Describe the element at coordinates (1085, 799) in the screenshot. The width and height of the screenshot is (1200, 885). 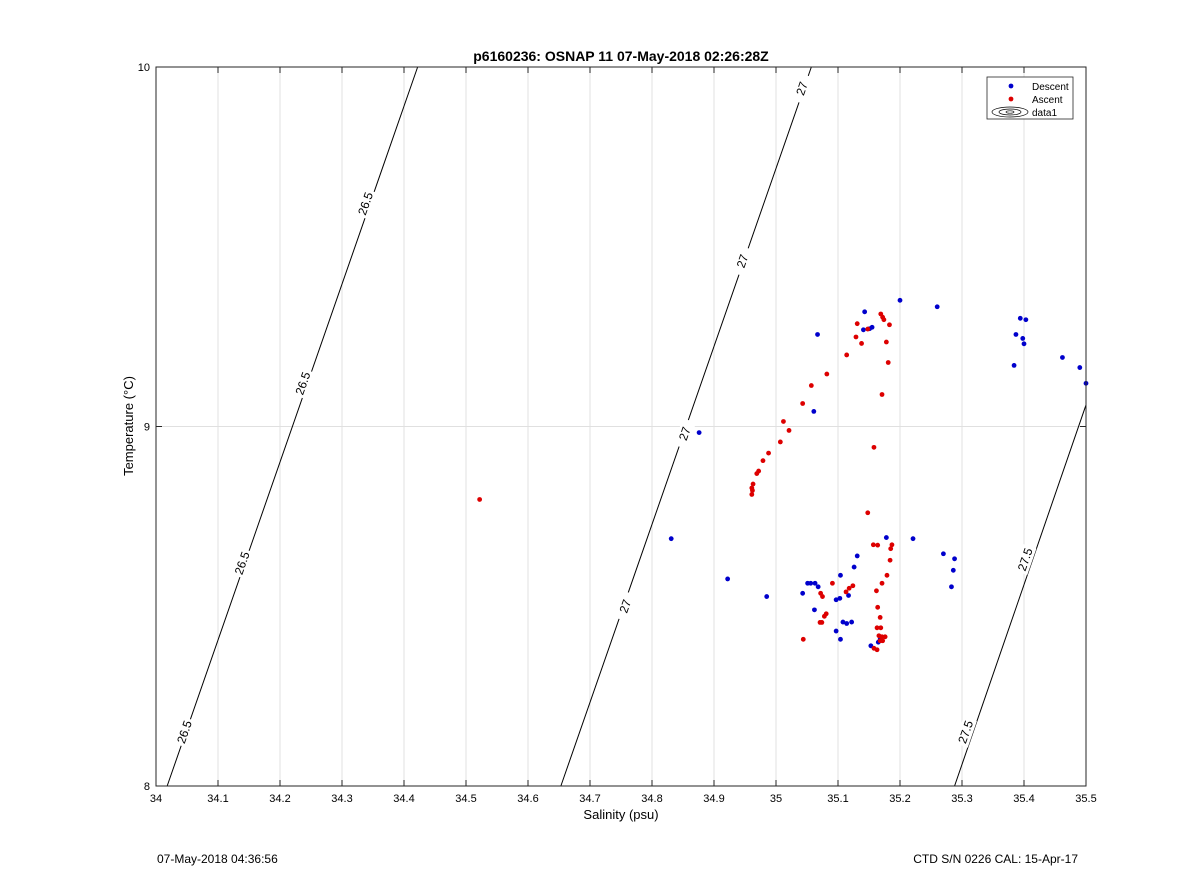
I see `x-tick-label: 35.5` at that location.